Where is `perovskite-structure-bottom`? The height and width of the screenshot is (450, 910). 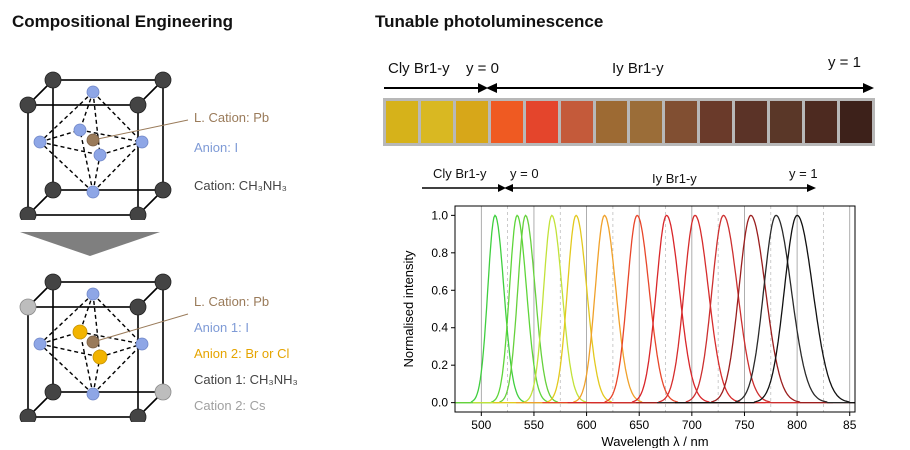
perovskite-structure-bottom is located at coordinates (104, 347).